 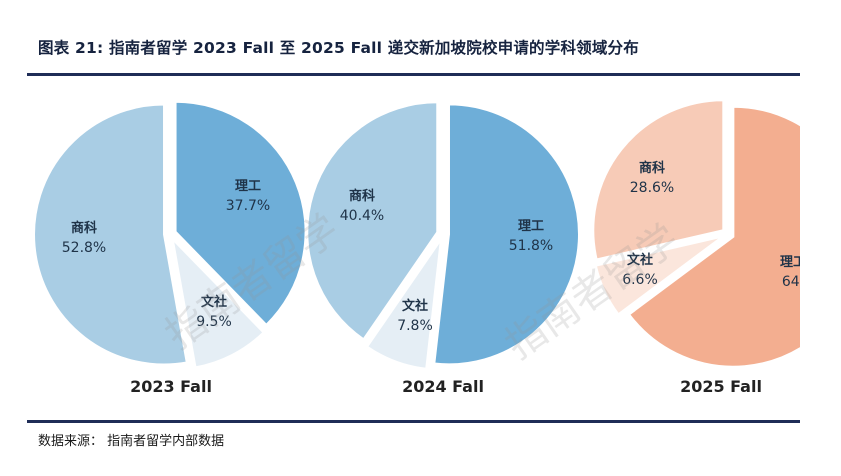 I want to click on slice-name-label-1-2: 商科, so click(x=362, y=196).